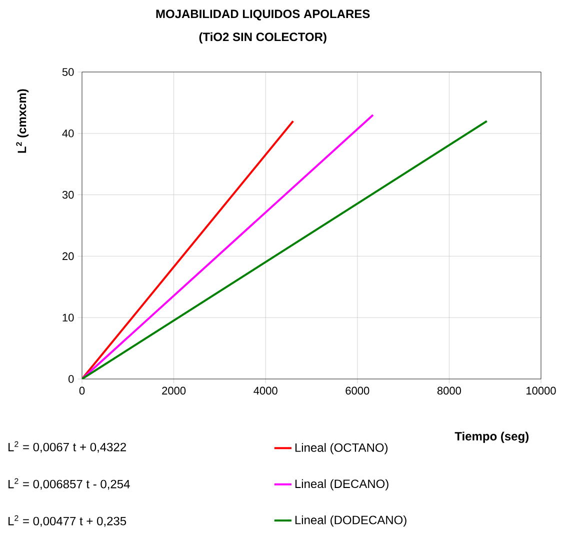  I want to click on x-tick-label: 6000, so click(358, 390).